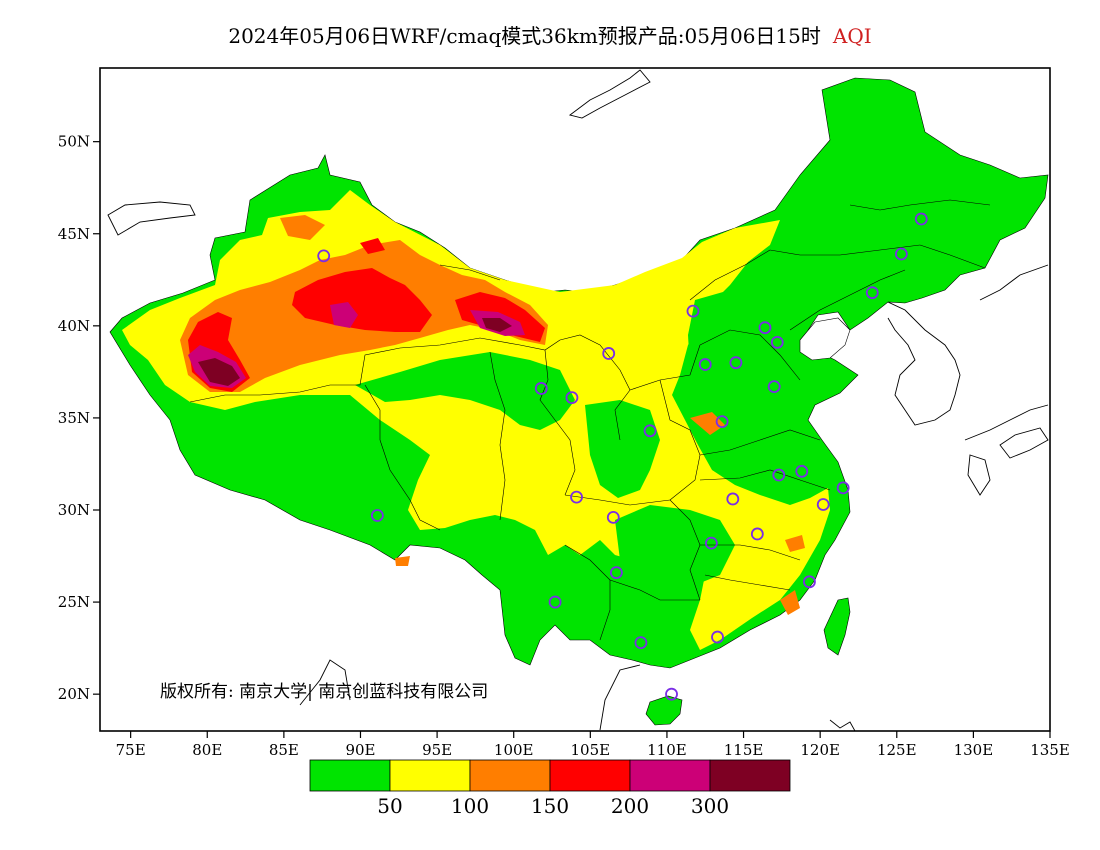  I want to click on aqi-legend: 50 100 150 200 300, so click(550, 788).